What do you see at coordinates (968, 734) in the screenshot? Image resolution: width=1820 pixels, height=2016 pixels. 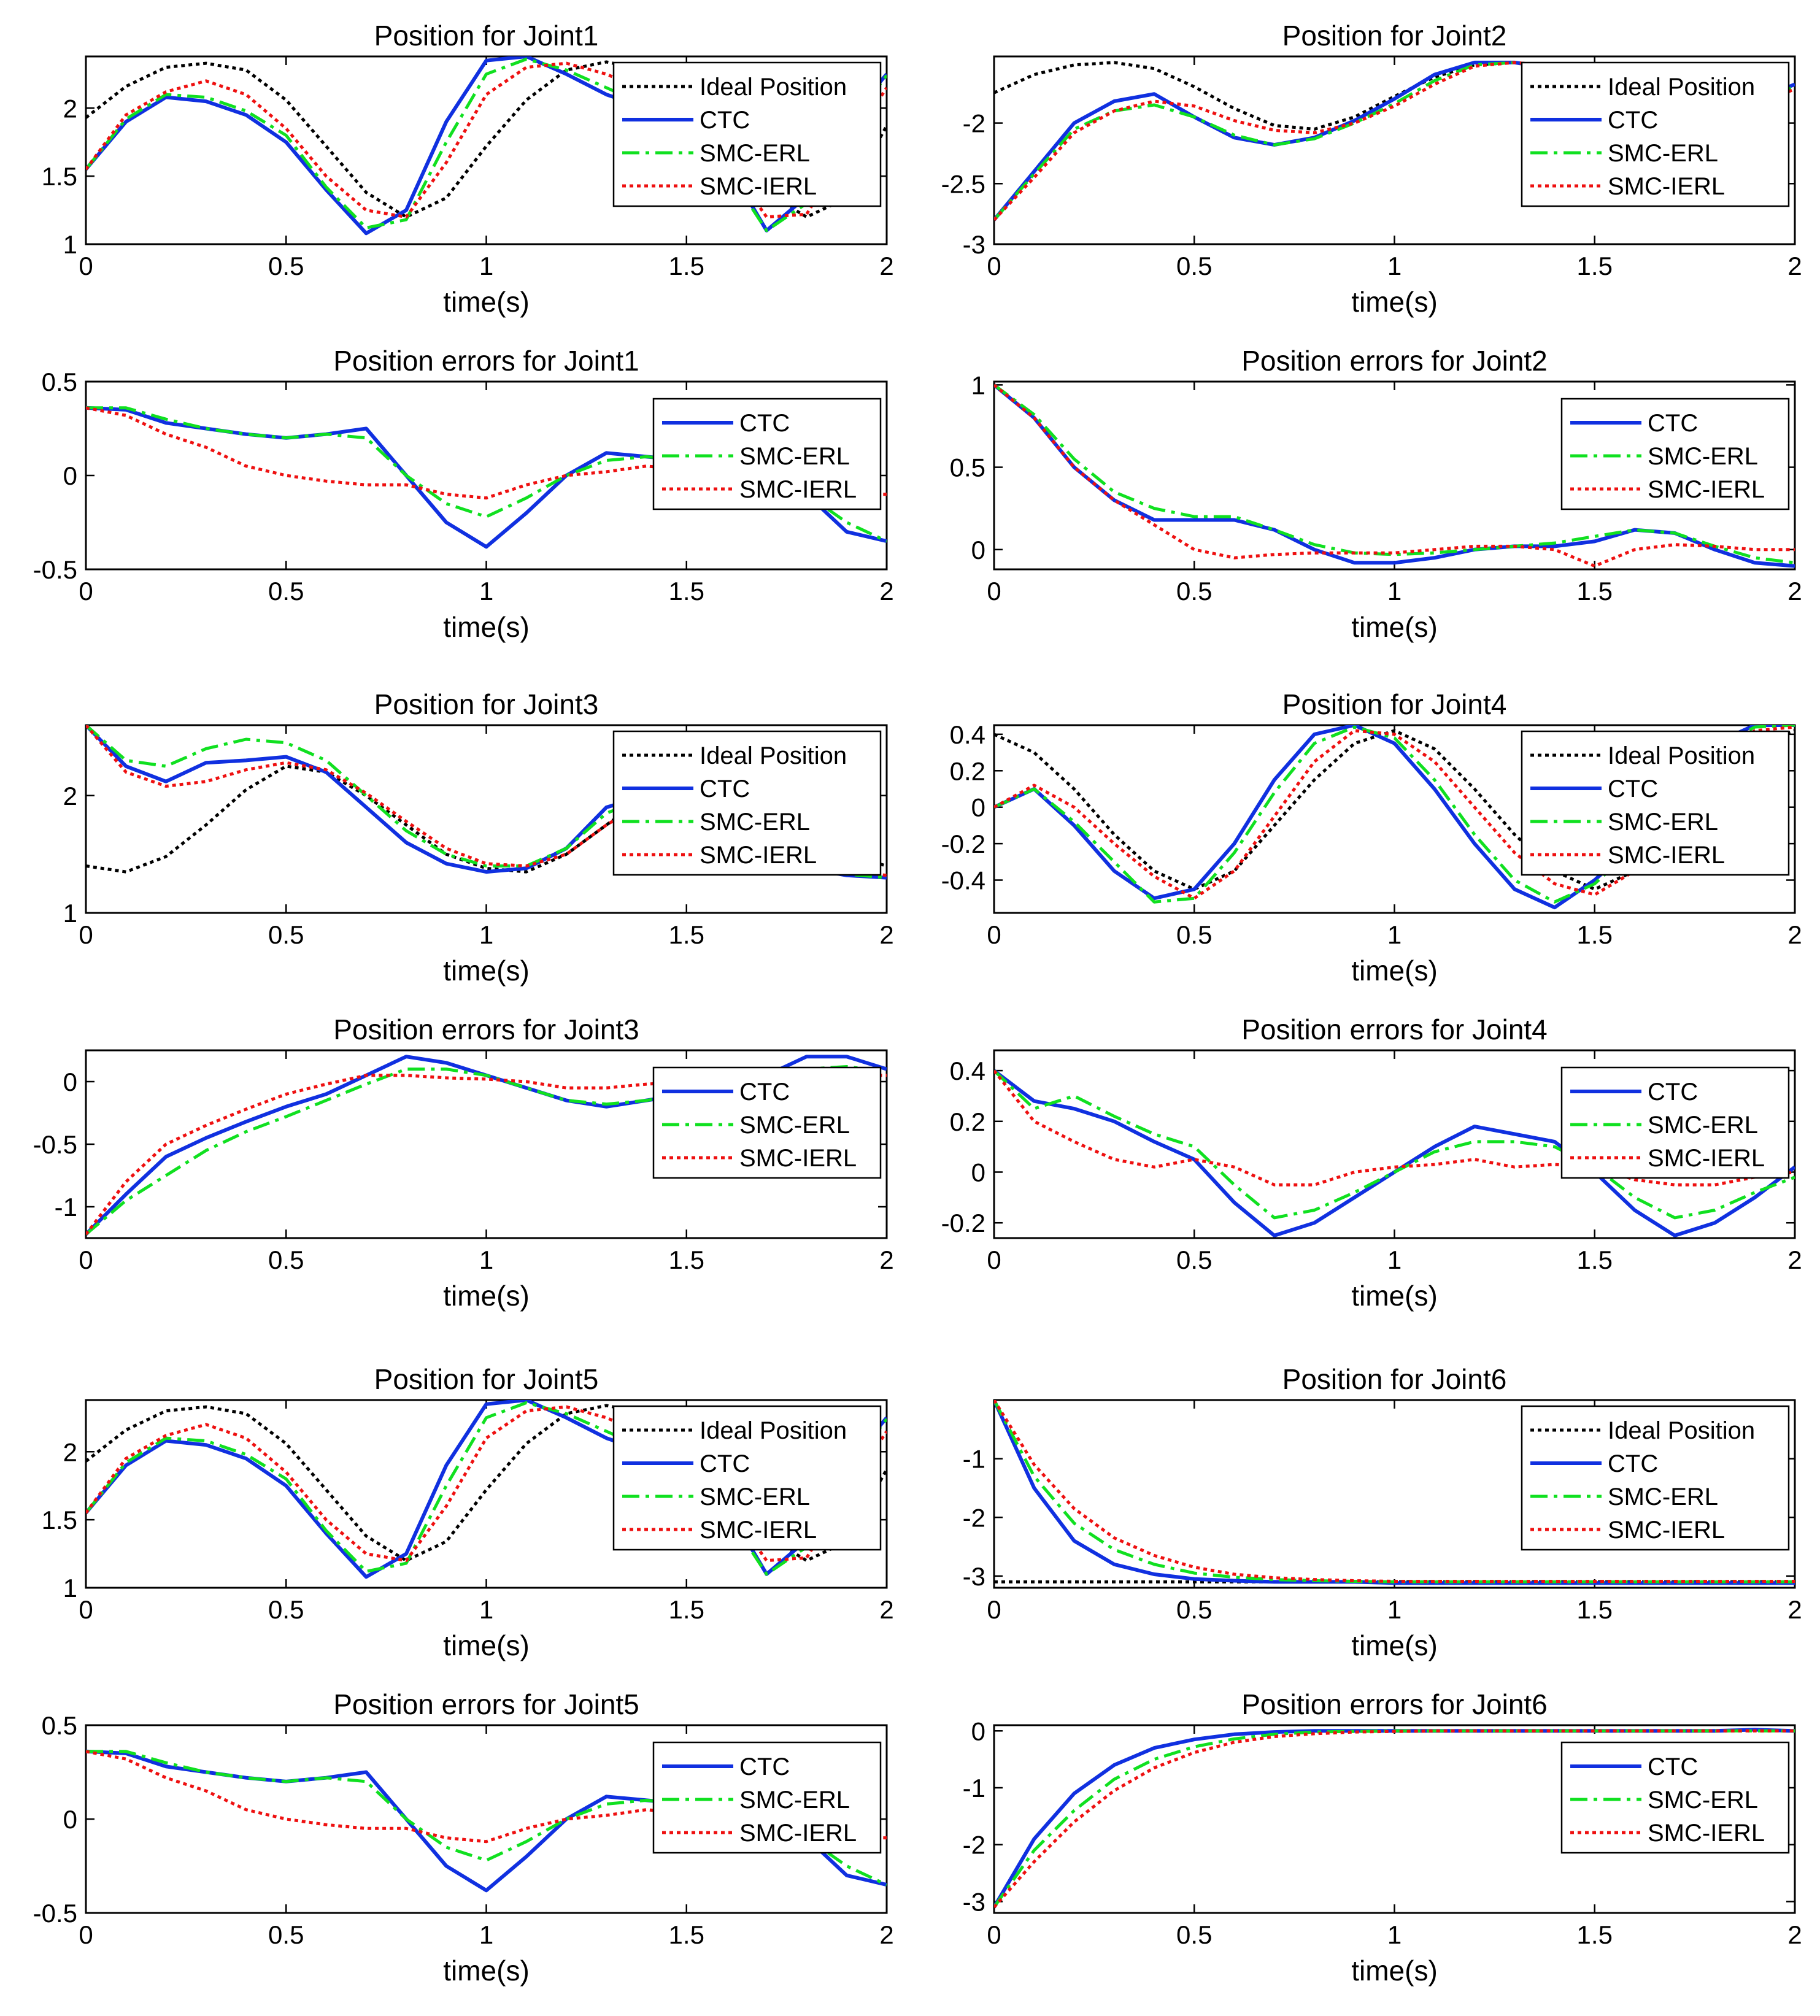 I see `y-tick-label: 0.4` at bounding box center [968, 734].